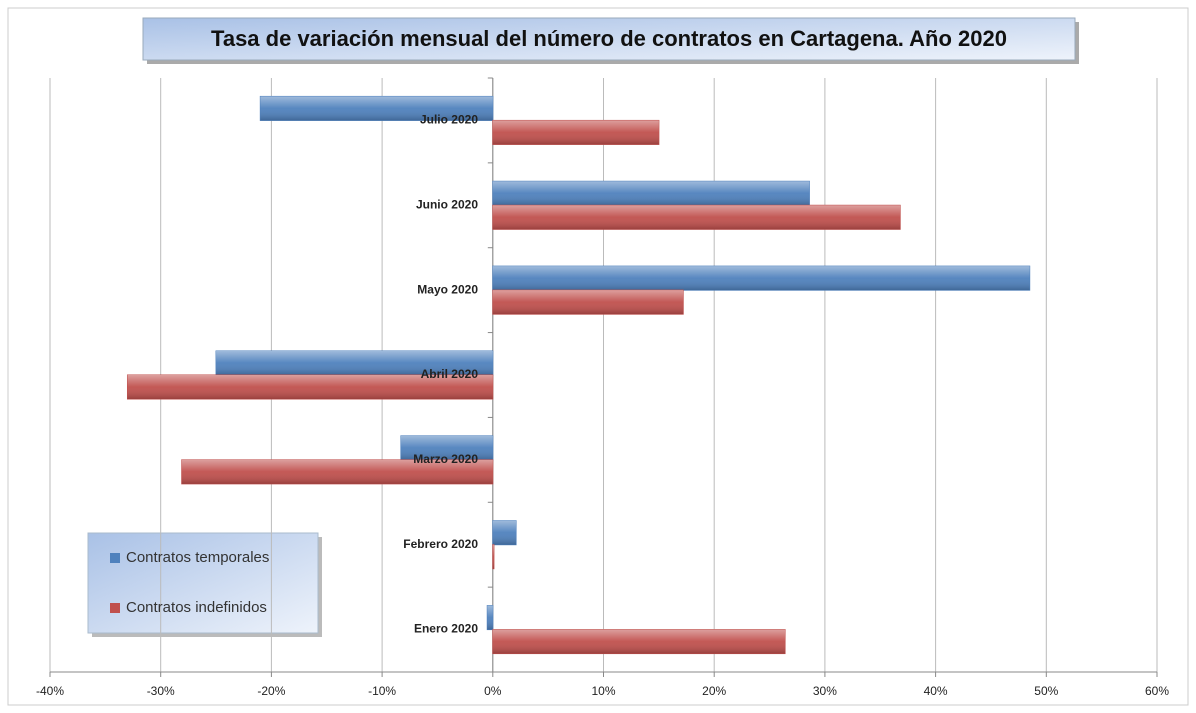  I want to click on x-tick-label: 30%, so click(825, 691).